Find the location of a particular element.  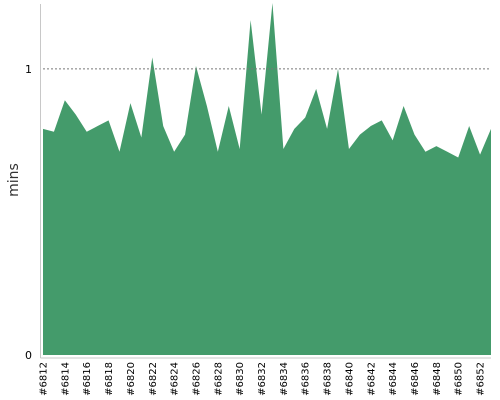

y-tick-label: 0 is located at coordinates (28, 355).